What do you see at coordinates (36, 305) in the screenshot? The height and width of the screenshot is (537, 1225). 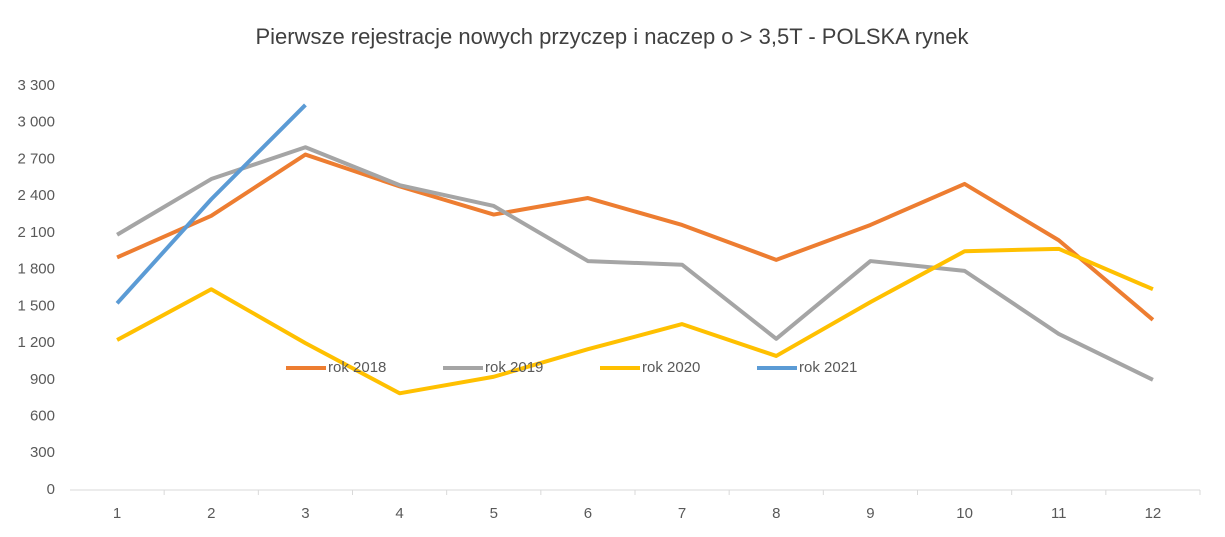 I see `y-tick-label: 1 500` at bounding box center [36, 305].